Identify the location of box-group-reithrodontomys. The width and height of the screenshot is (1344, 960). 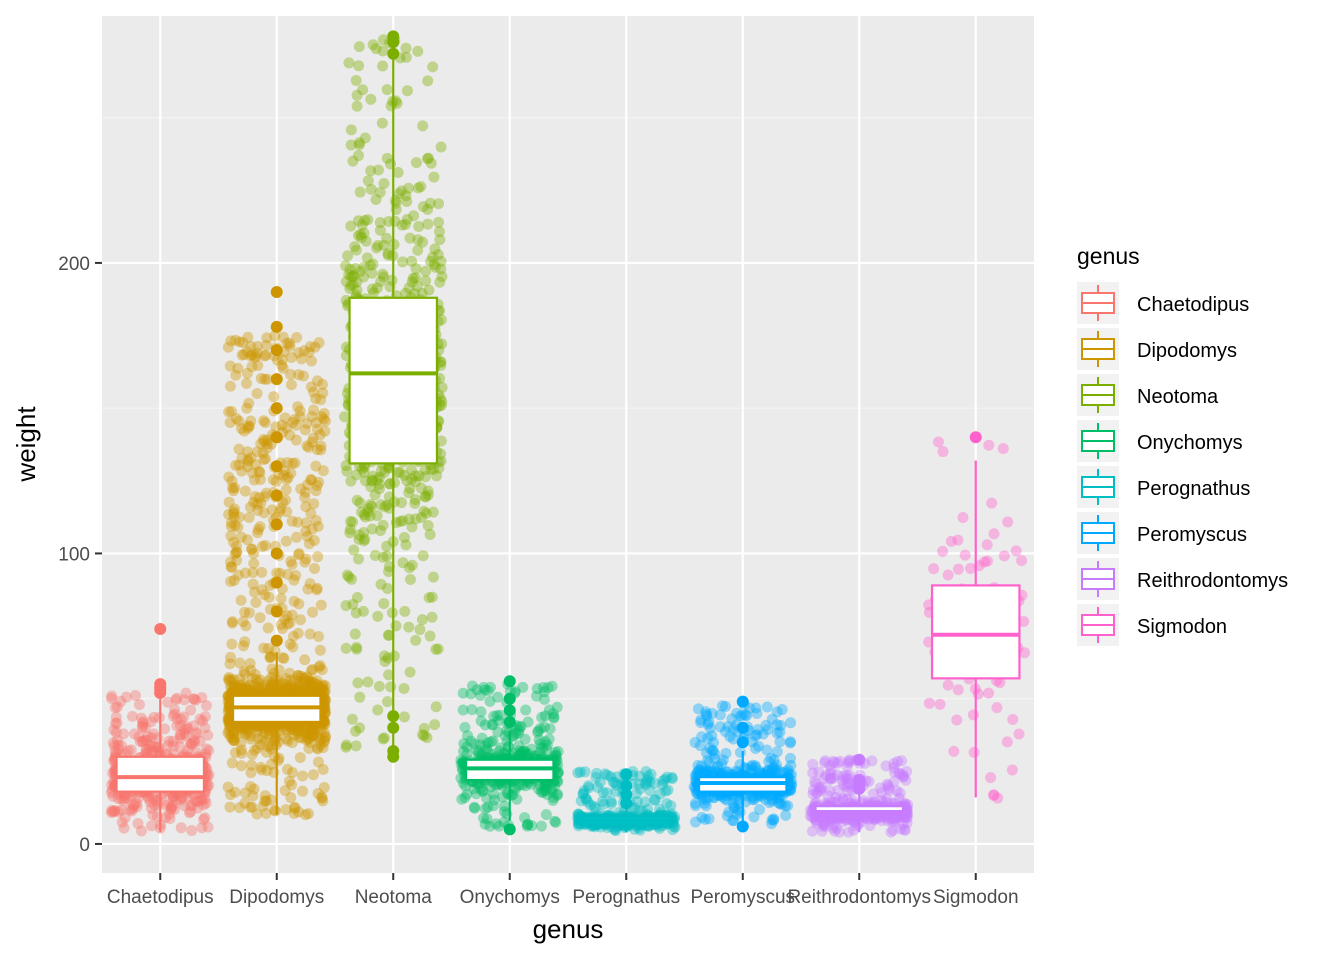
(859, 795).